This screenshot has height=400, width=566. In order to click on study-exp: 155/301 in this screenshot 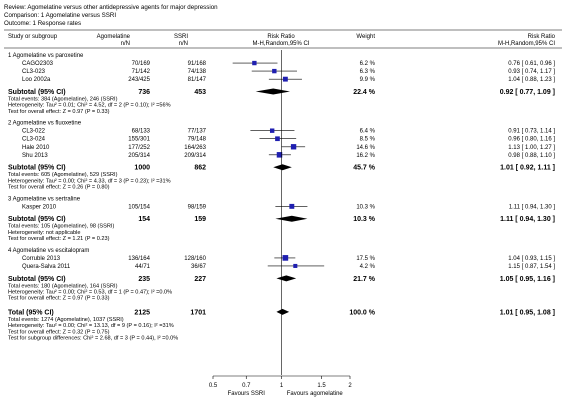, I will do `click(139, 140)`.